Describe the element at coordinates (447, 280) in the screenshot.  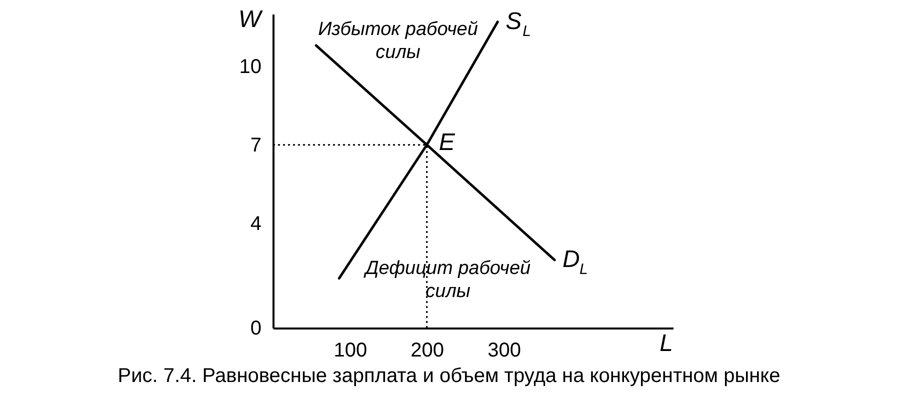
I see `annotation: Дефицит рабочей силы` at that location.